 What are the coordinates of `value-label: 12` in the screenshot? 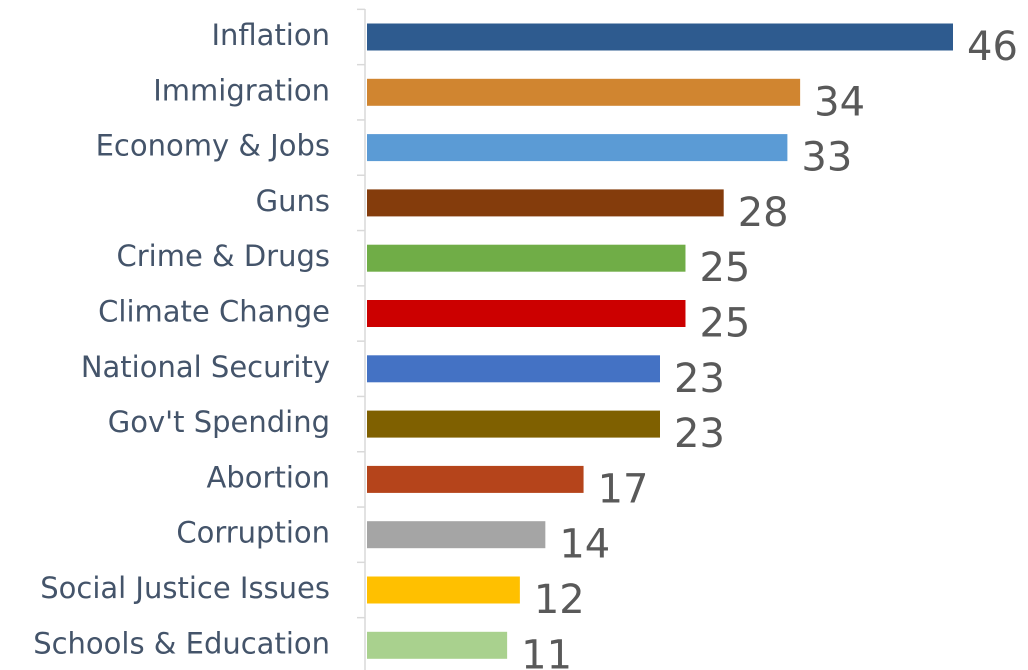 It's located at (559, 600).